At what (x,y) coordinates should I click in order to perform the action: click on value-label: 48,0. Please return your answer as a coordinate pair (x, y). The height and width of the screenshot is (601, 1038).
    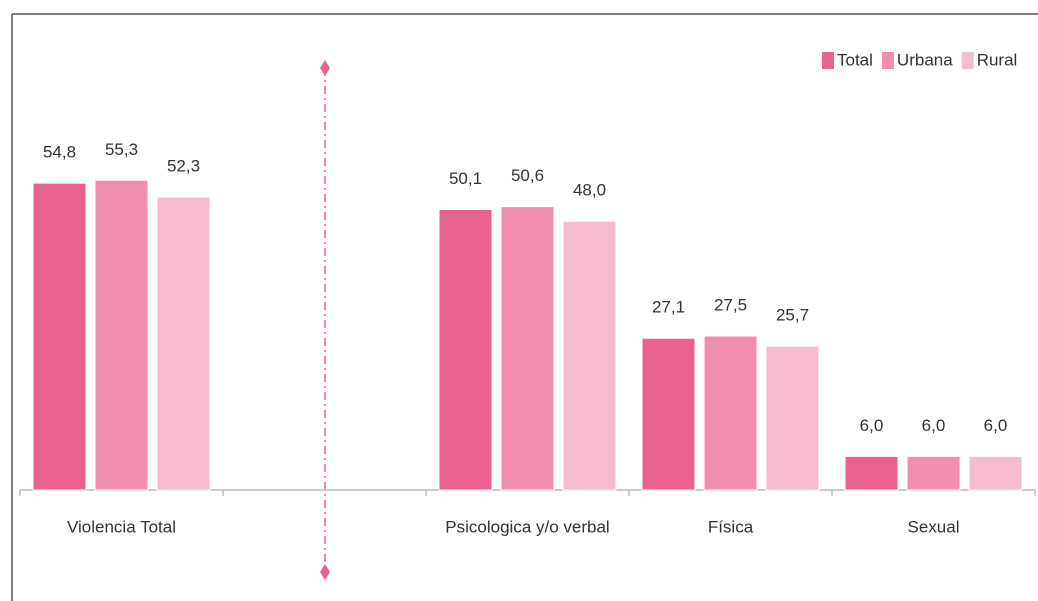
    Looking at the image, I should click on (589, 190).